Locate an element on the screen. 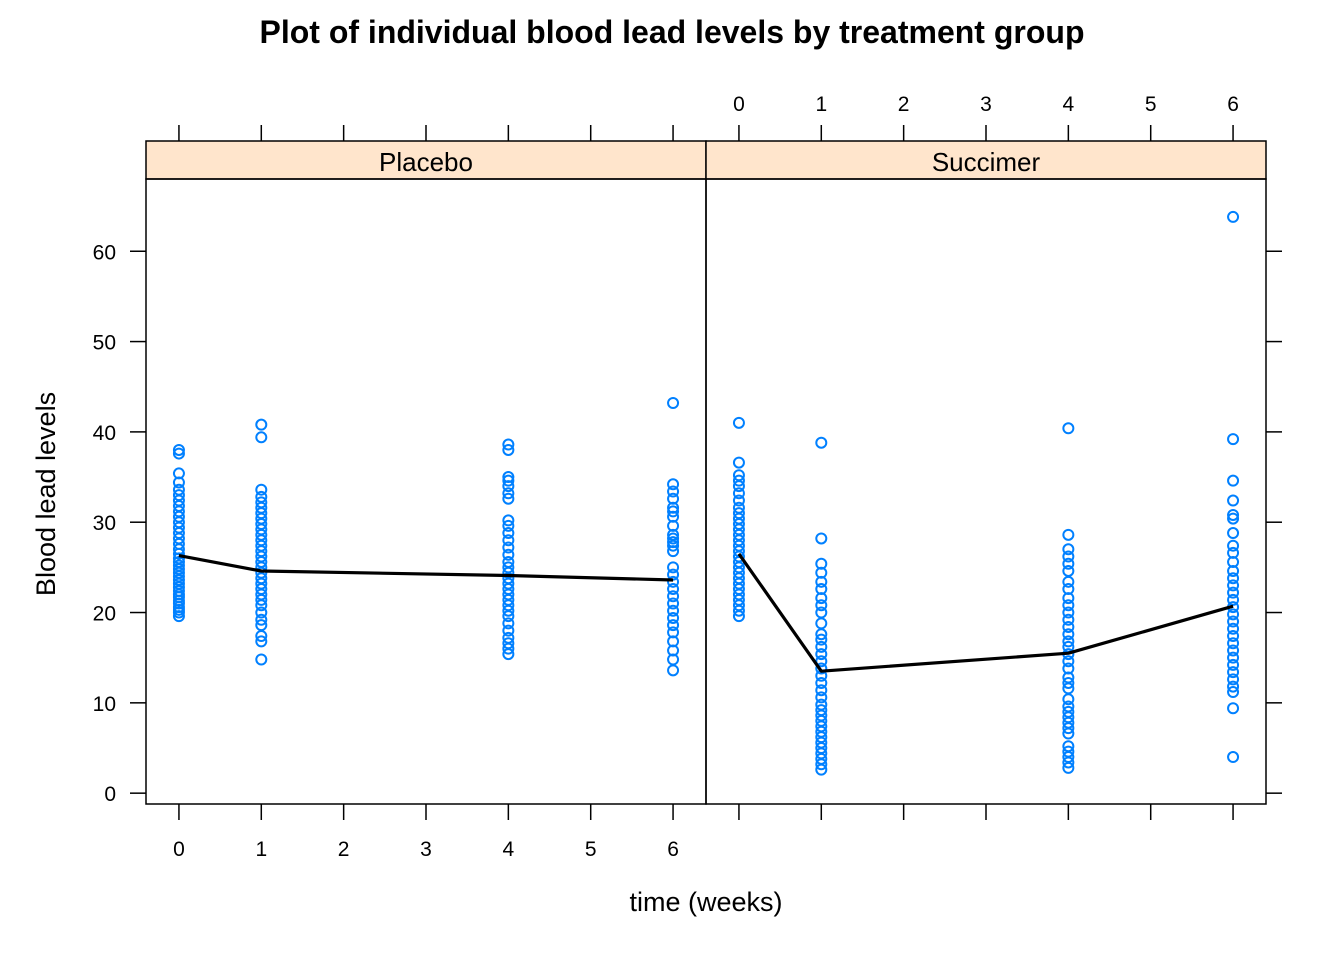 This screenshot has height=960, width=1344. y-tick-label: 20 is located at coordinates (104, 614).